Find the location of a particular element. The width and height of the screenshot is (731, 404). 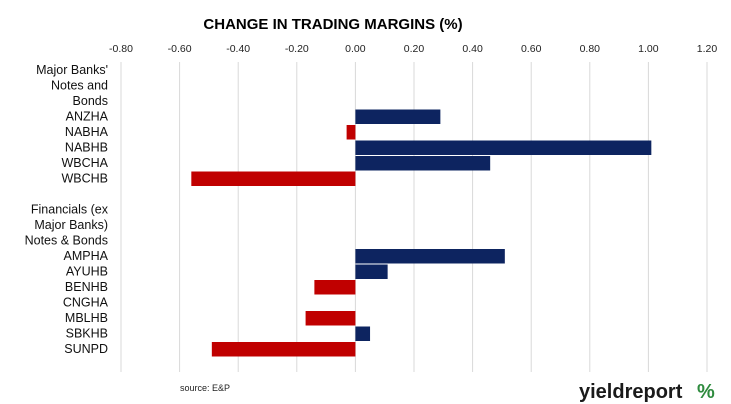

yieldreport-logo: yieldreport % is located at coordinates (647, 392).